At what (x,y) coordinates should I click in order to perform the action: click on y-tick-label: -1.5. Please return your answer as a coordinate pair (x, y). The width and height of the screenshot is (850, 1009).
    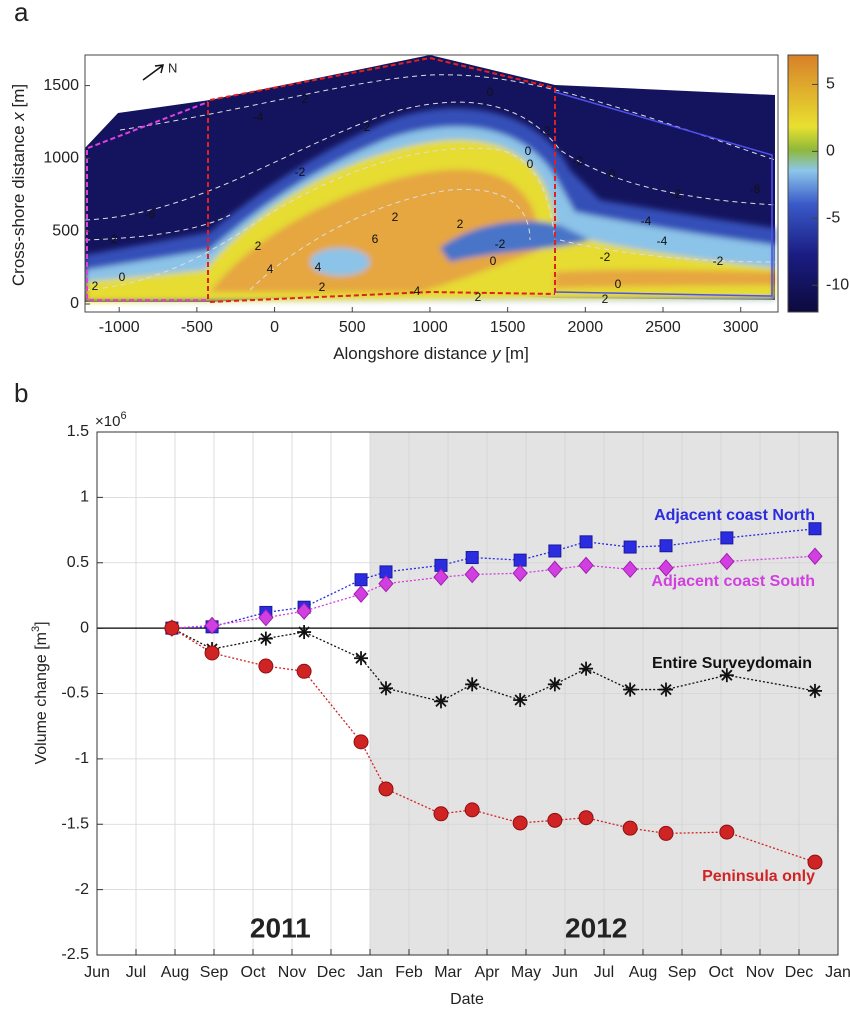
    Looking at the image, I should click on (75, 823).